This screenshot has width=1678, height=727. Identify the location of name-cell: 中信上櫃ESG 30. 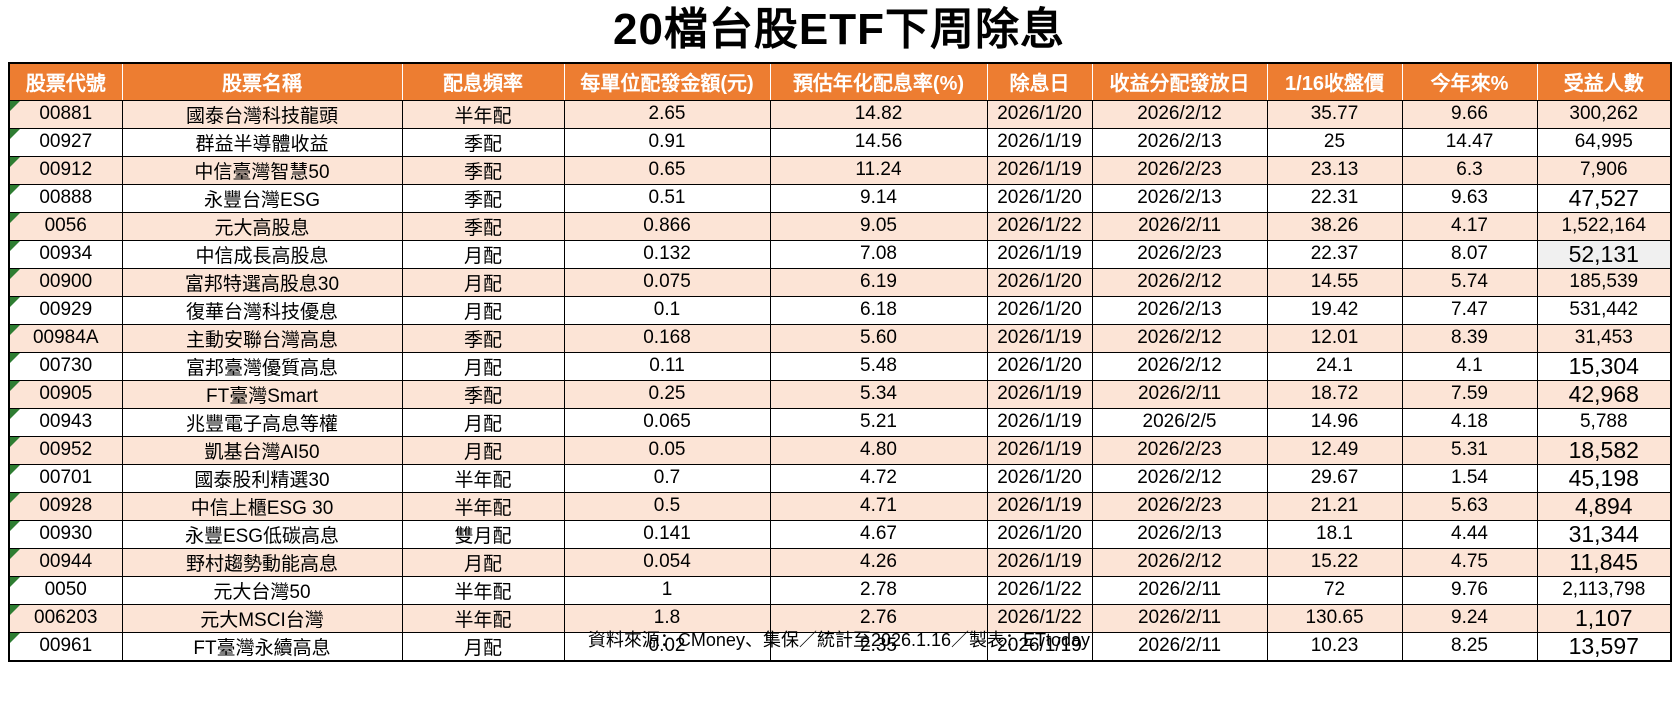
(262, 506).